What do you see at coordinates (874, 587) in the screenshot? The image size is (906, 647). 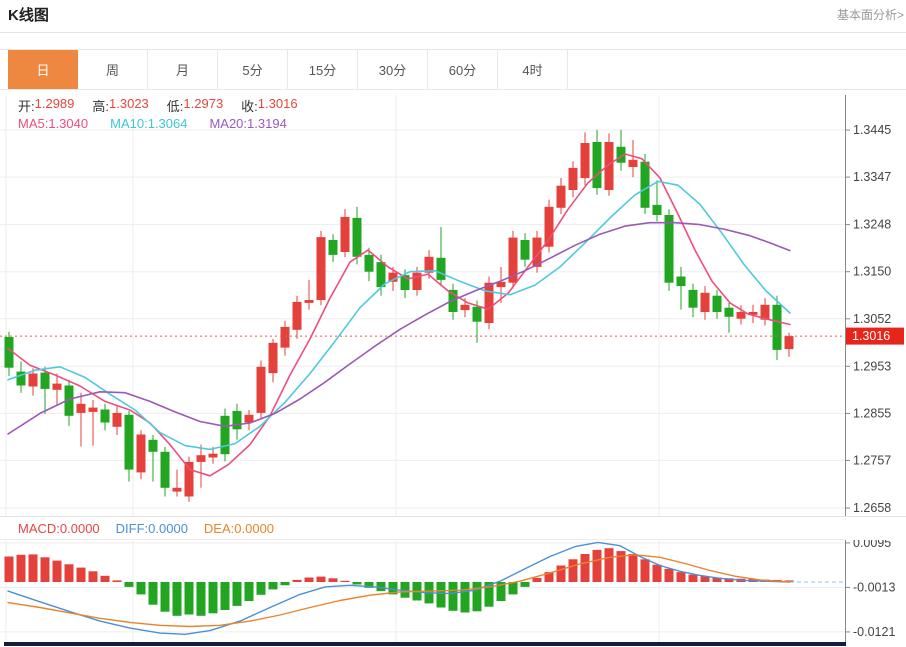 I see `y-axis-label: -0.0013` at bounding box center [874, 587].